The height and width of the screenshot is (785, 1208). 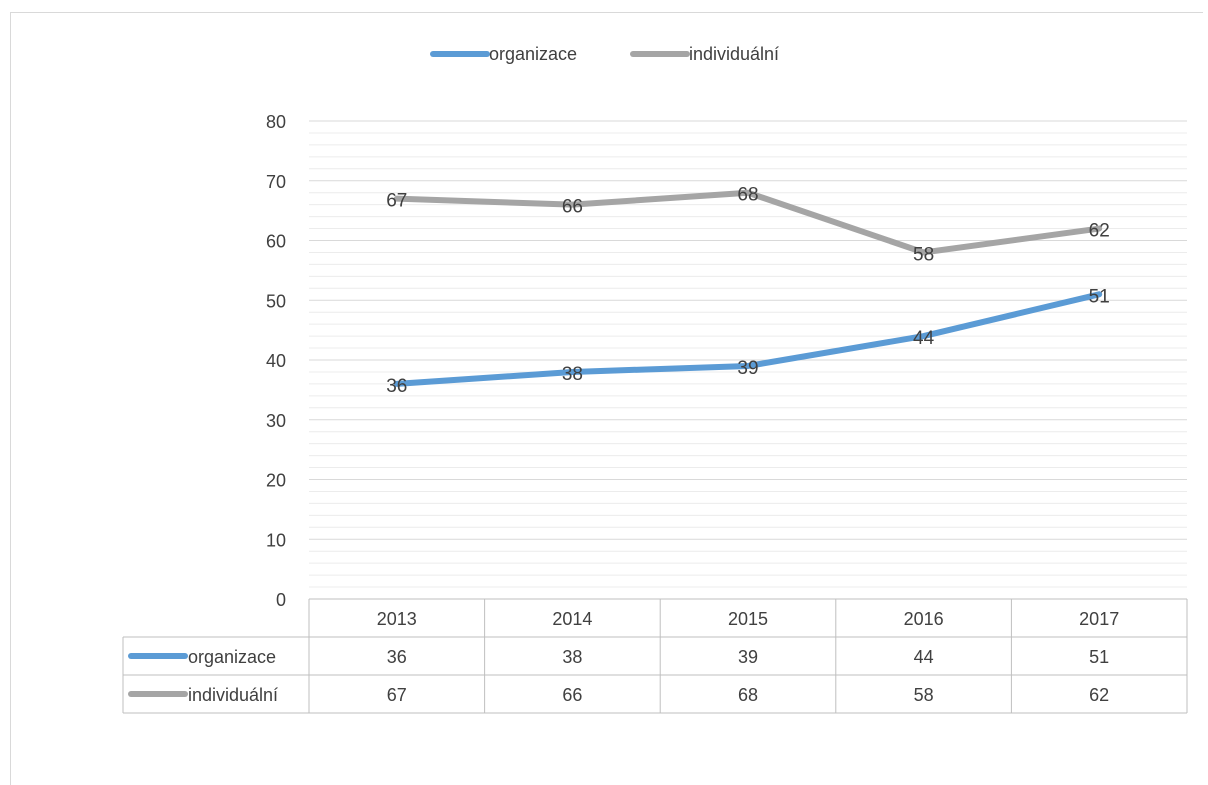 I want to click on table-cell: 39, so click(x=748, y=657).